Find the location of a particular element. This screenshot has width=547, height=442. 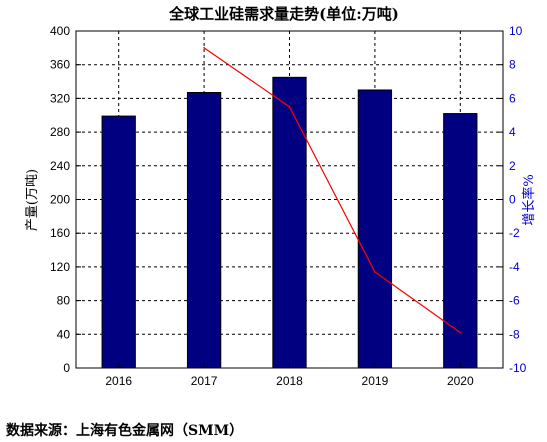

y-axis-right-label: 增长率% is located at coordinates (529, 199).